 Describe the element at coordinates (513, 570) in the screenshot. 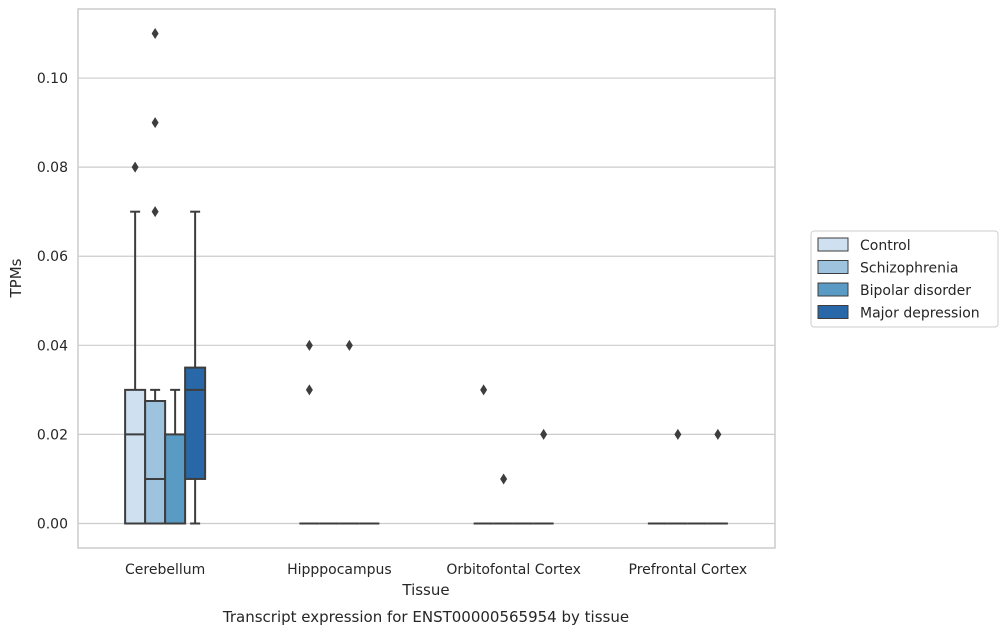

I see `x-tick-label: Orbitofontal Cortex` at that location.